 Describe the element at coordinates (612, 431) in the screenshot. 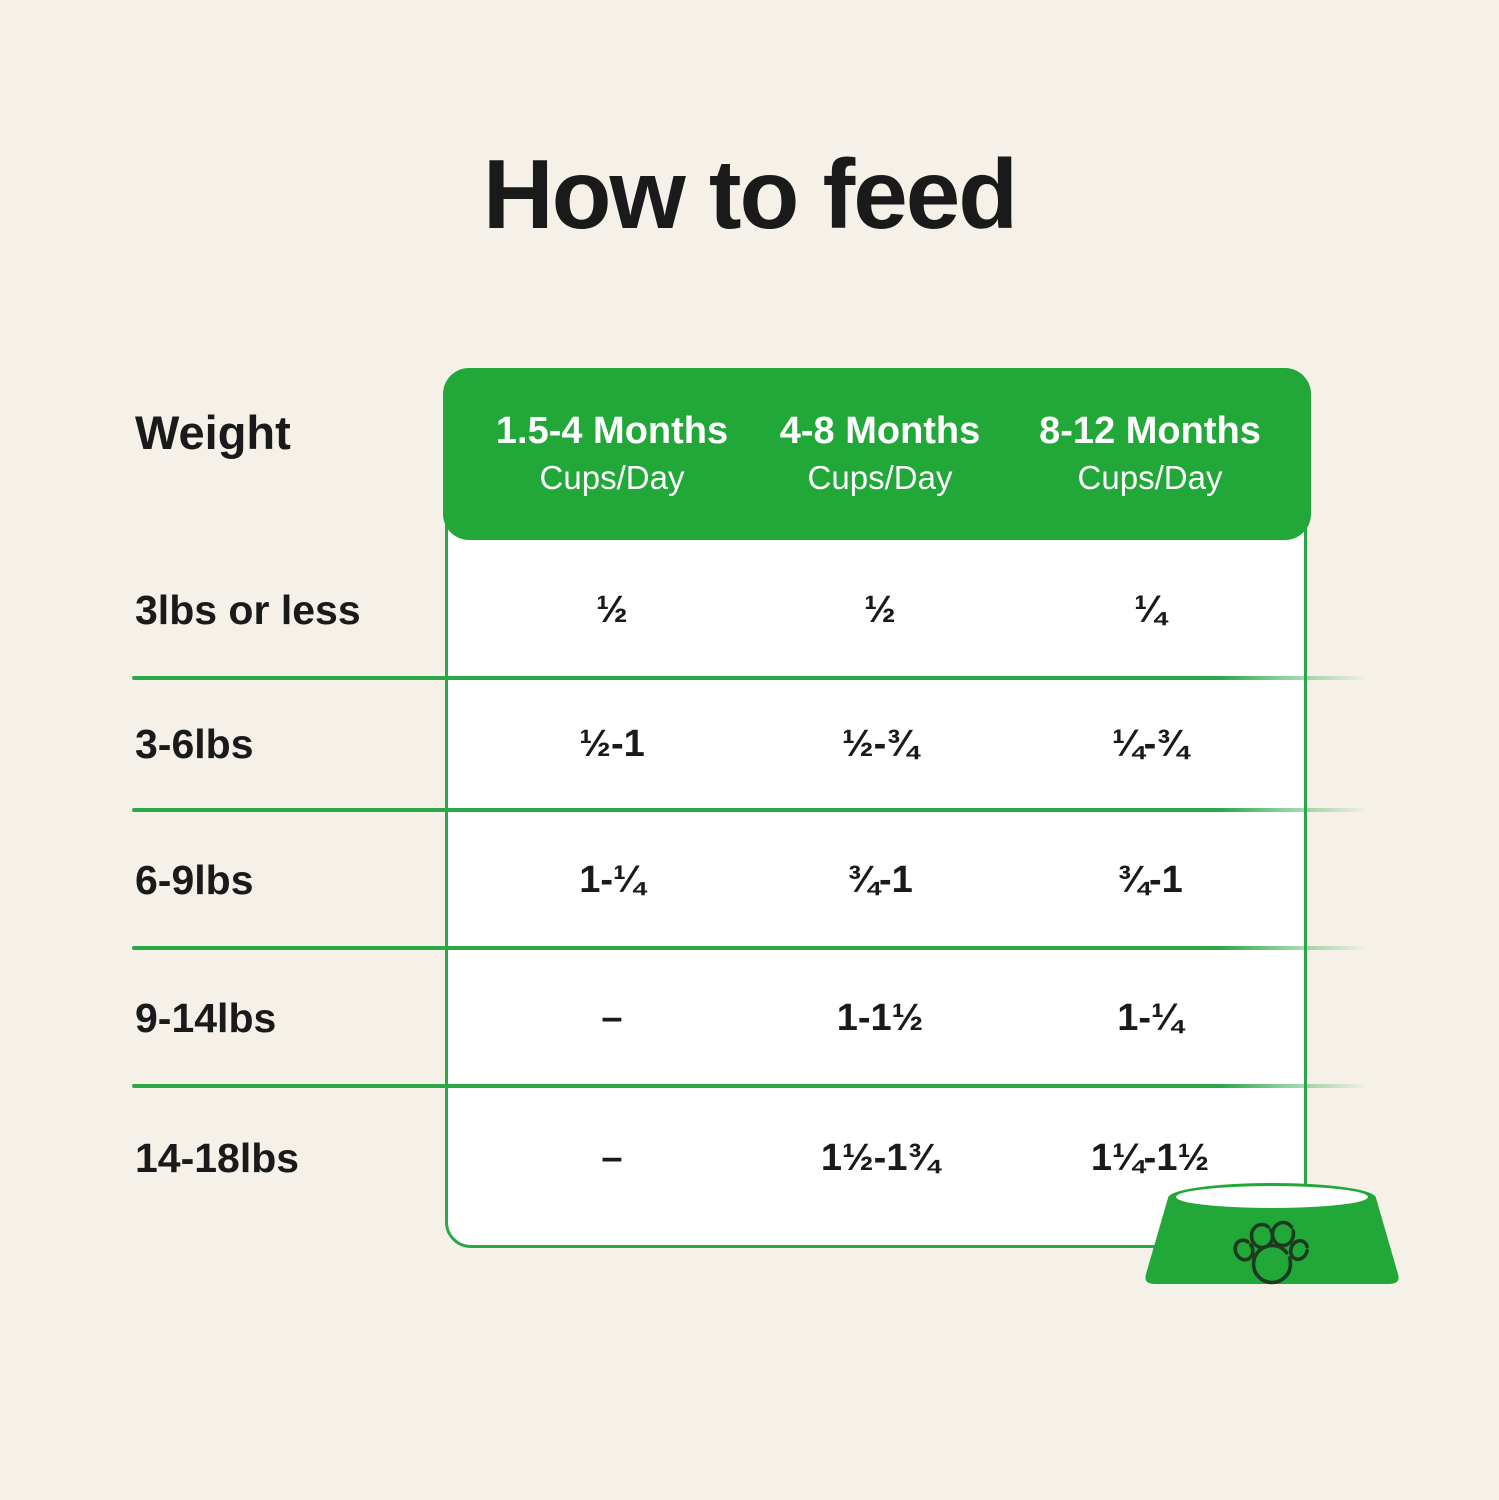

I see `column-header-age: 1.5-4 Months` at that location.